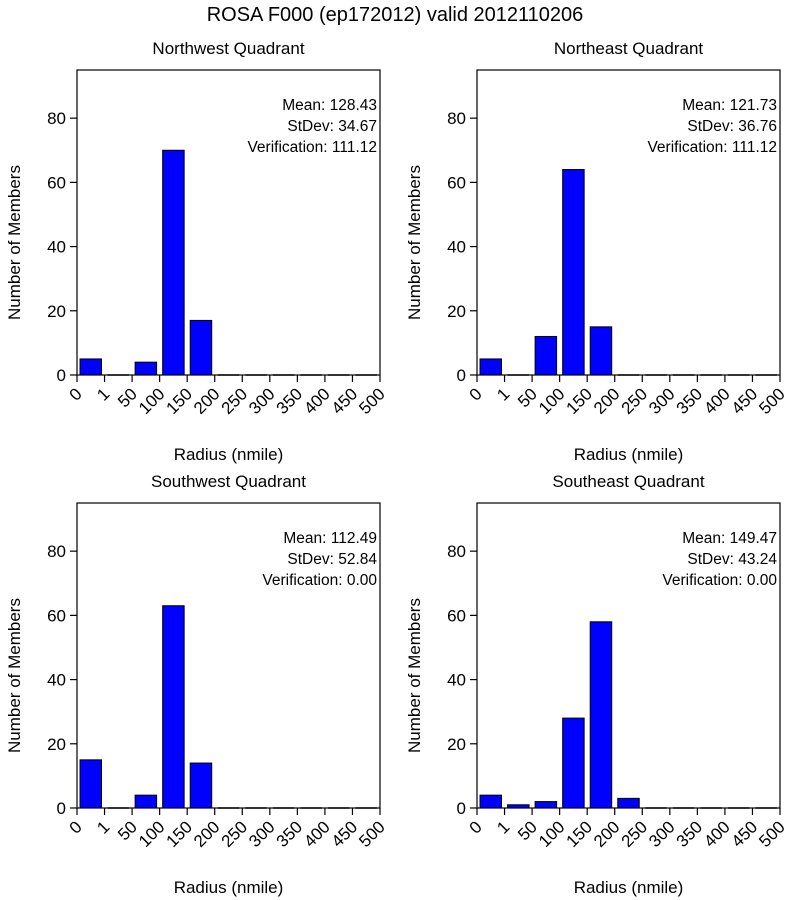  What do you see at coordinates (228, 481) in the screenshot?
I see `panel-title: Southwest Quadrant` at bounding box center [228, 481].